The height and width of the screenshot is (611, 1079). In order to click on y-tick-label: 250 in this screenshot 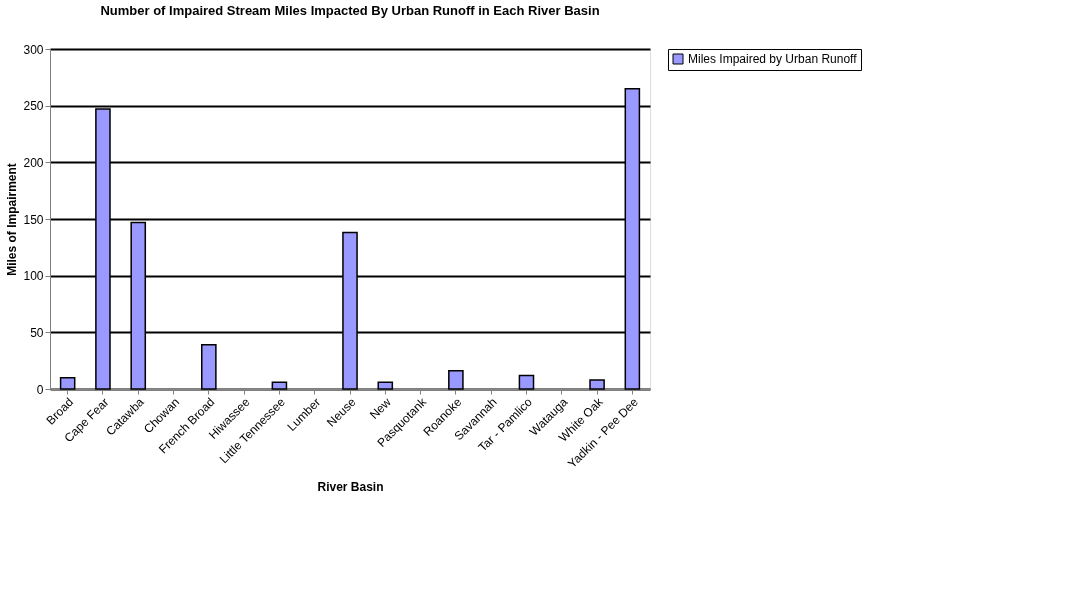, I will do `click(33, 106)`.